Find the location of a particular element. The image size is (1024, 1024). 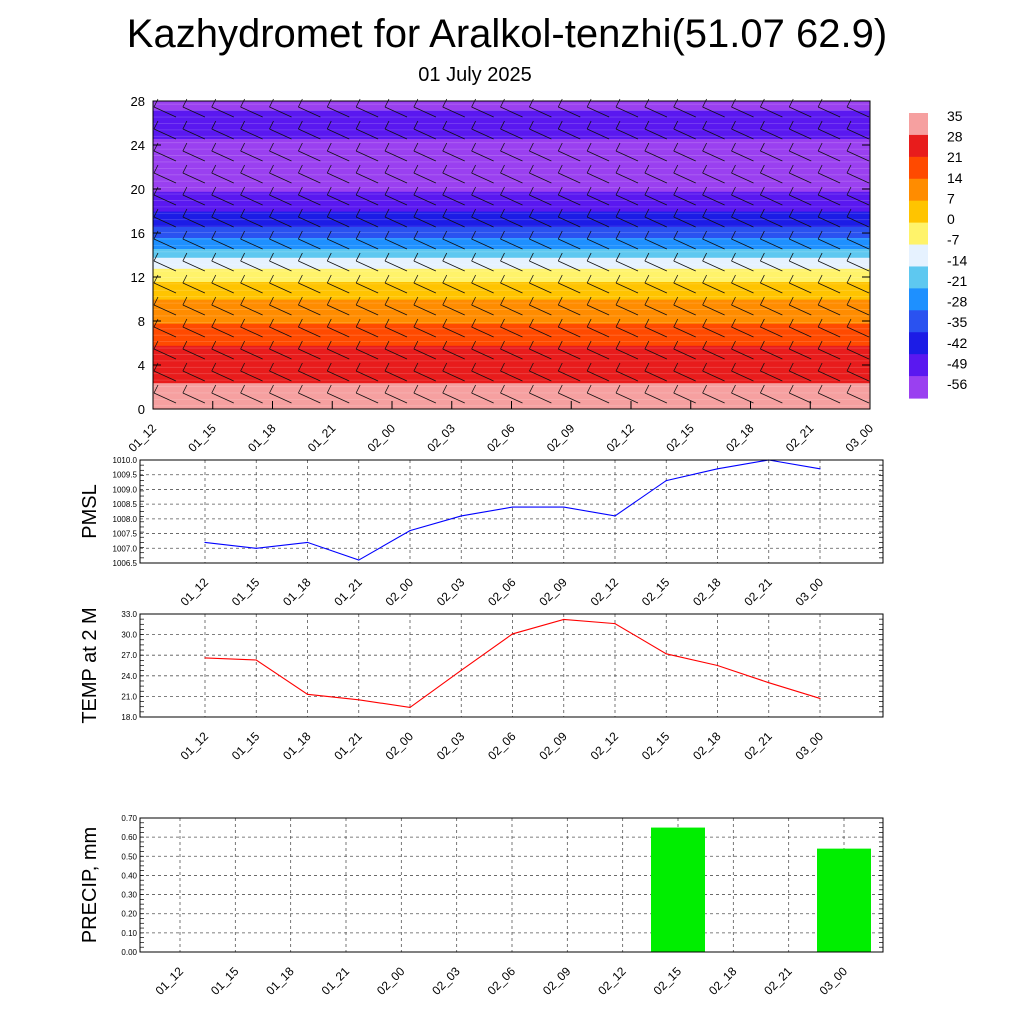

colorbar-label: 14 is located at coordinates (955, 178).